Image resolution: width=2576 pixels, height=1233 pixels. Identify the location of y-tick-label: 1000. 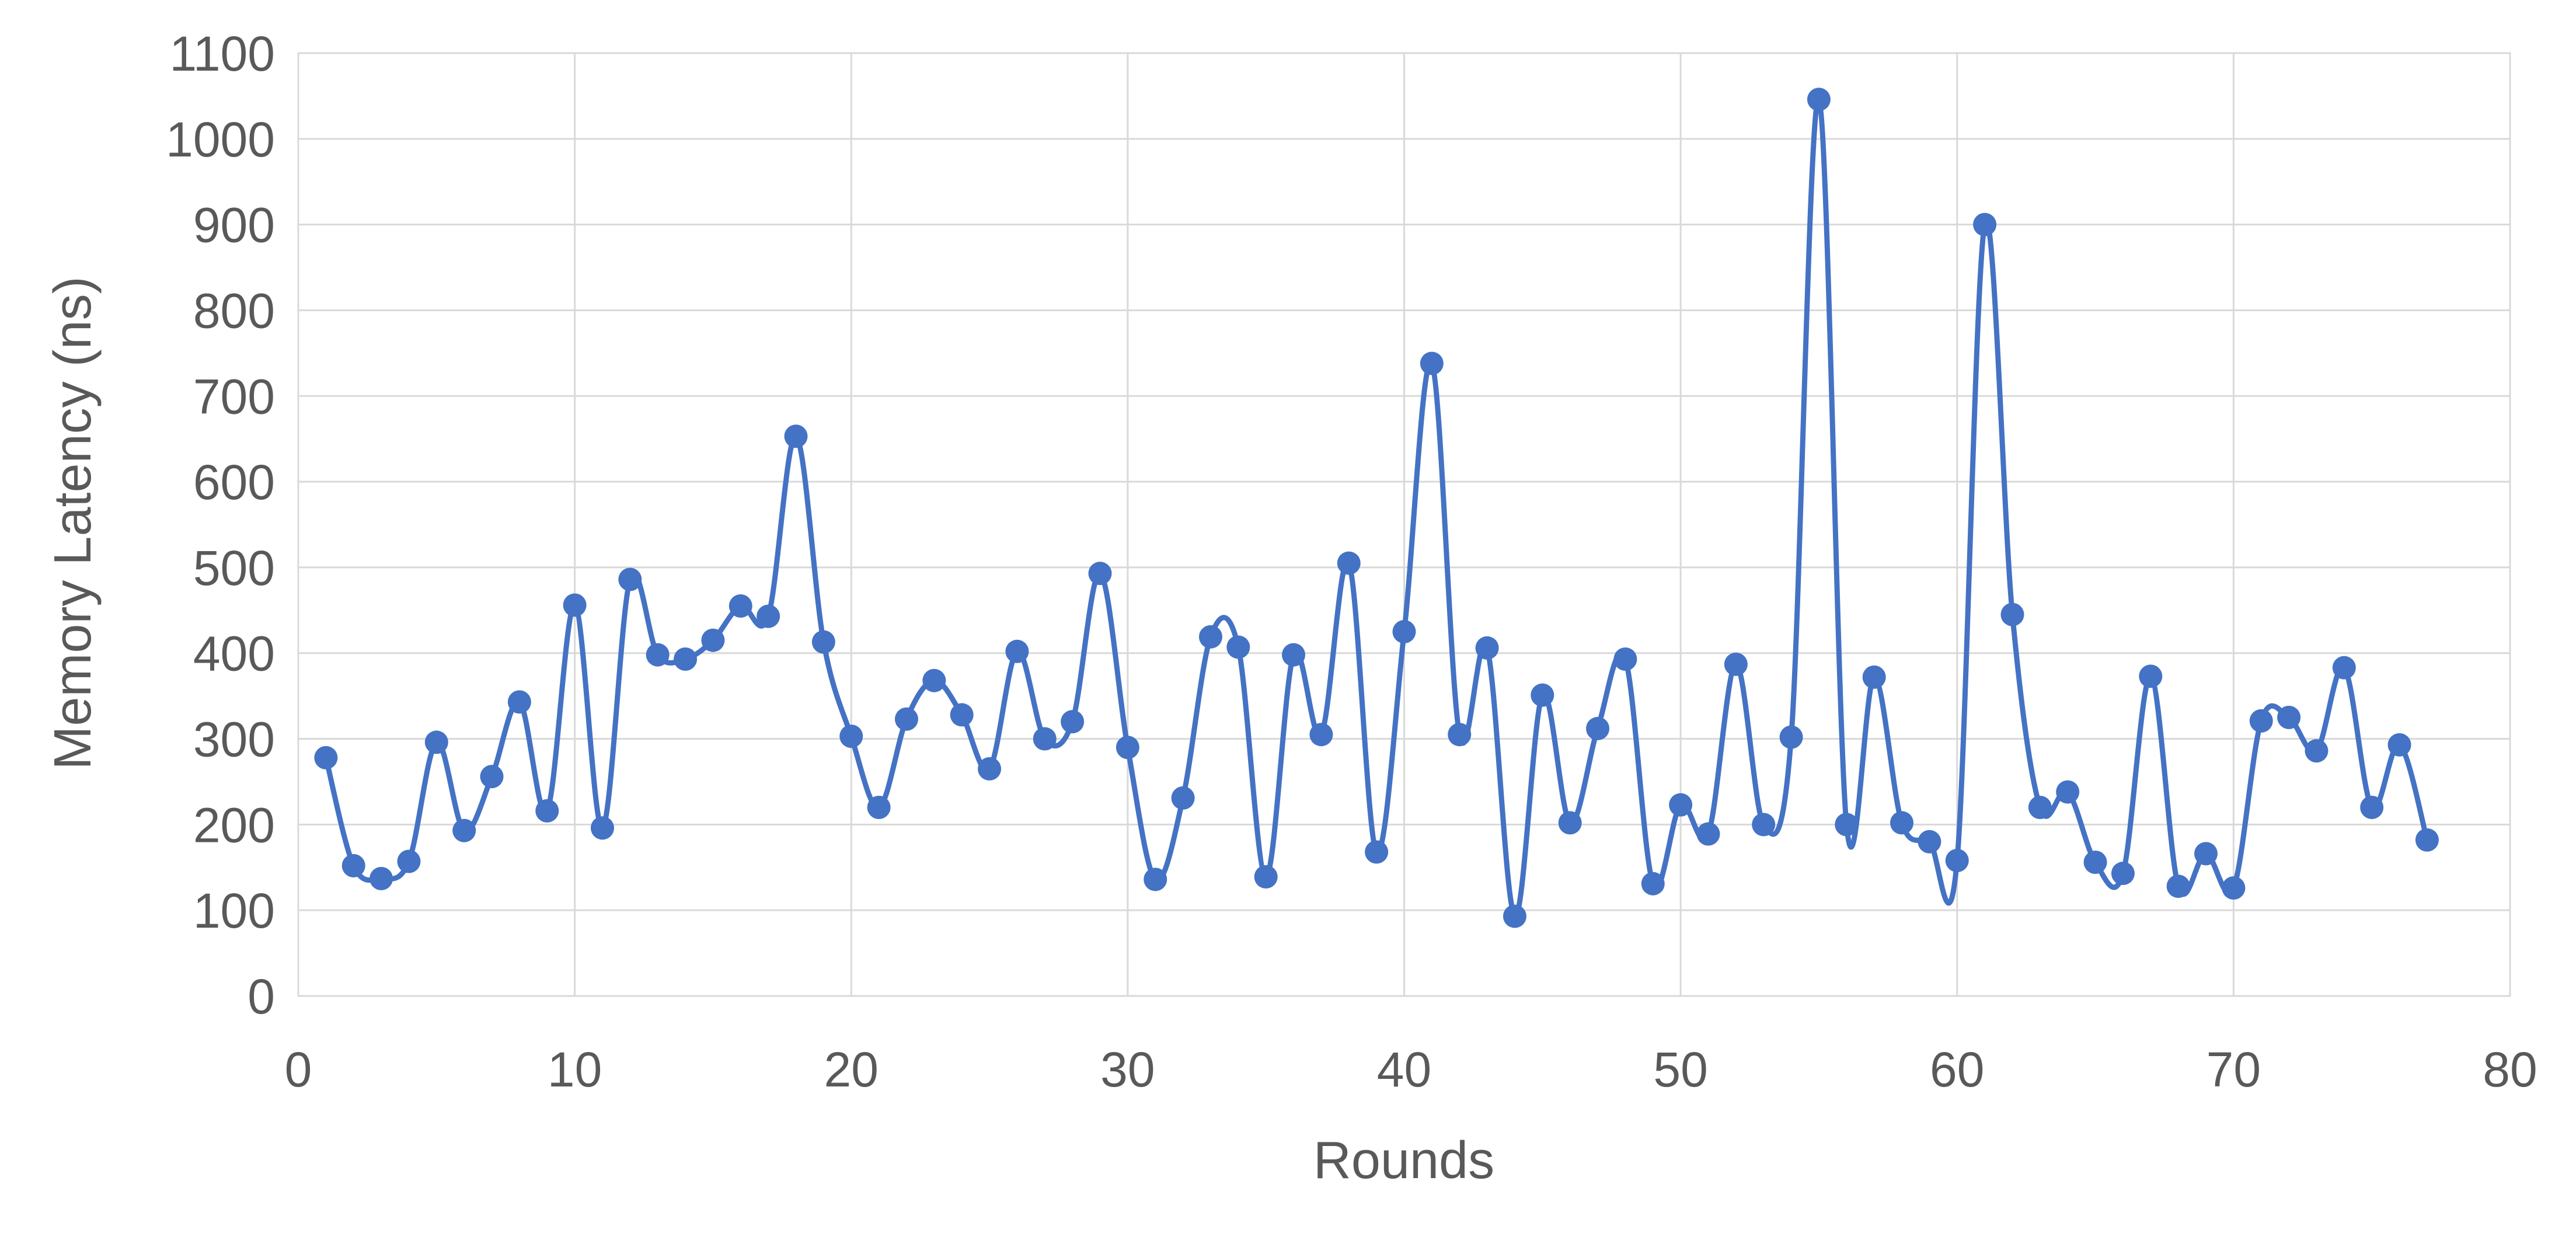
(221, 139).